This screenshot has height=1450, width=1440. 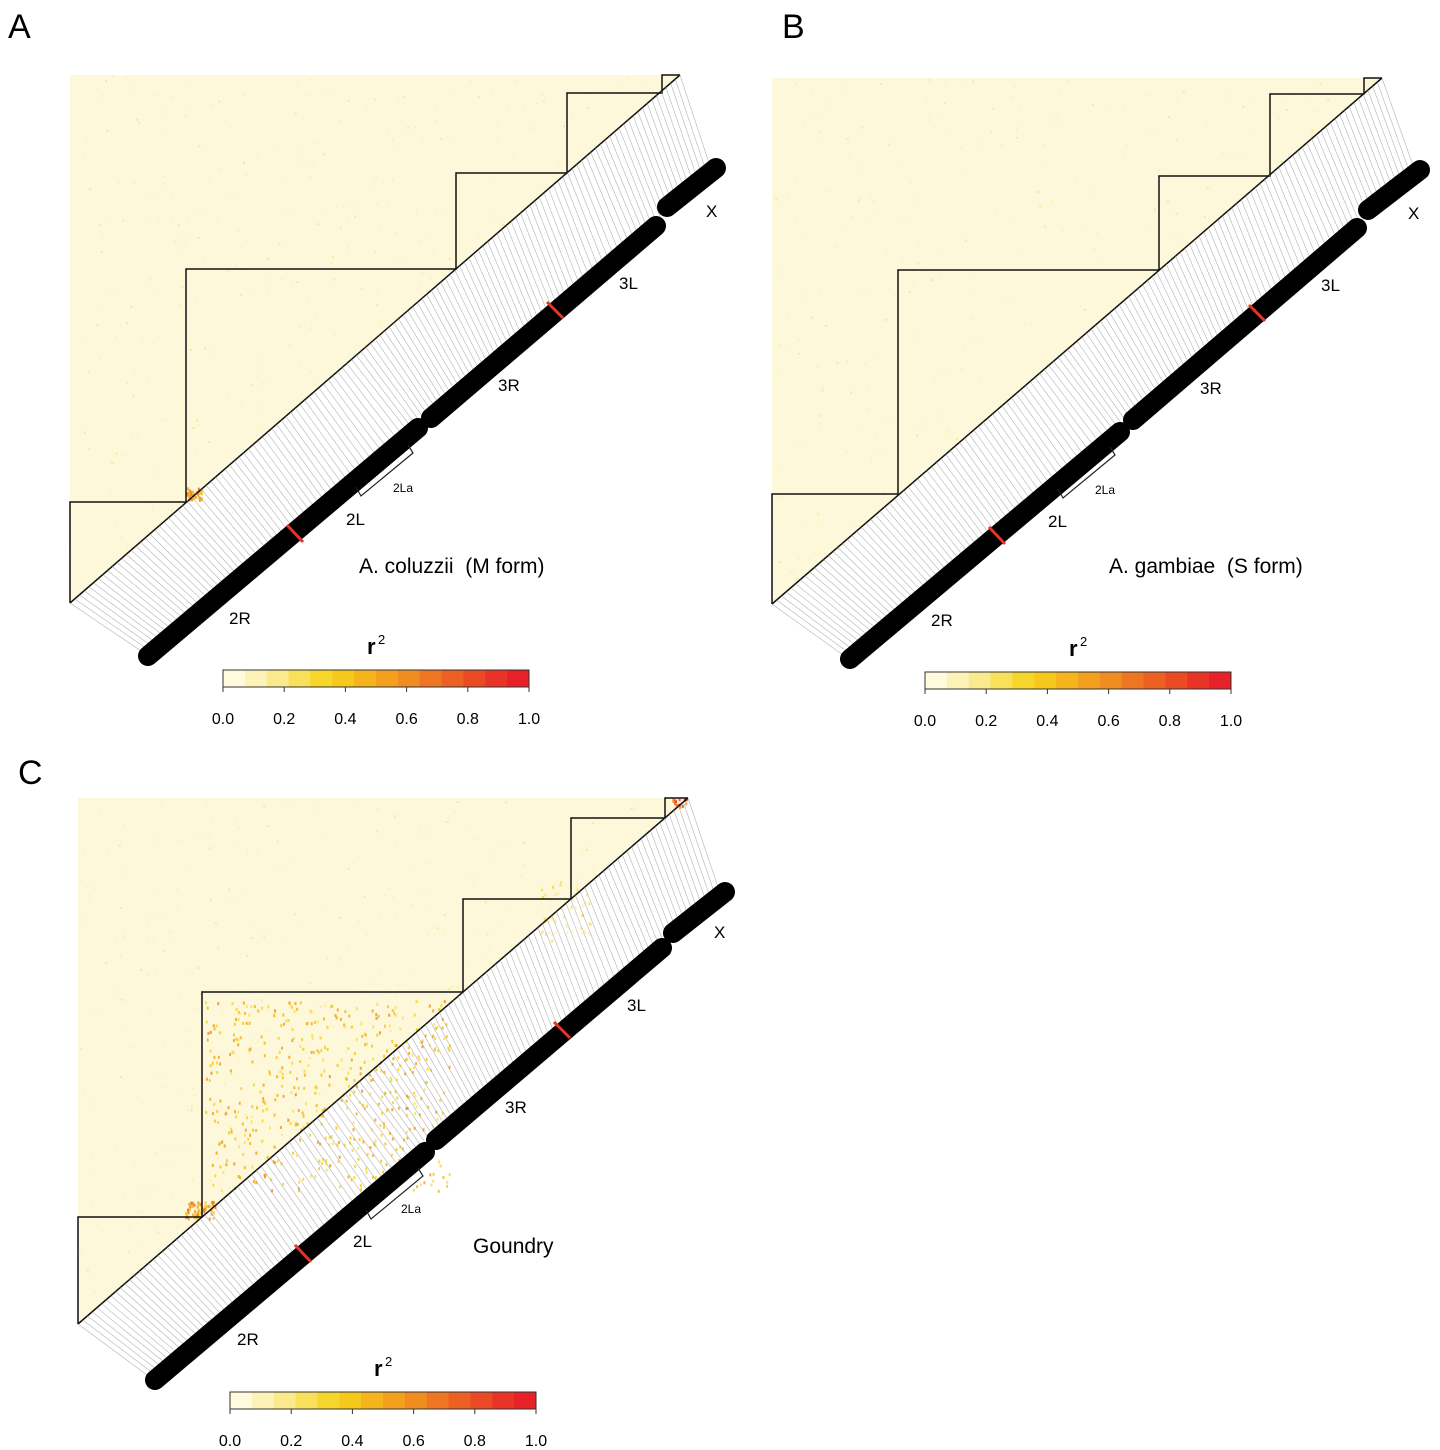 I want to click on legend-tick-label: 0.0, so click(x=230, y=1441).